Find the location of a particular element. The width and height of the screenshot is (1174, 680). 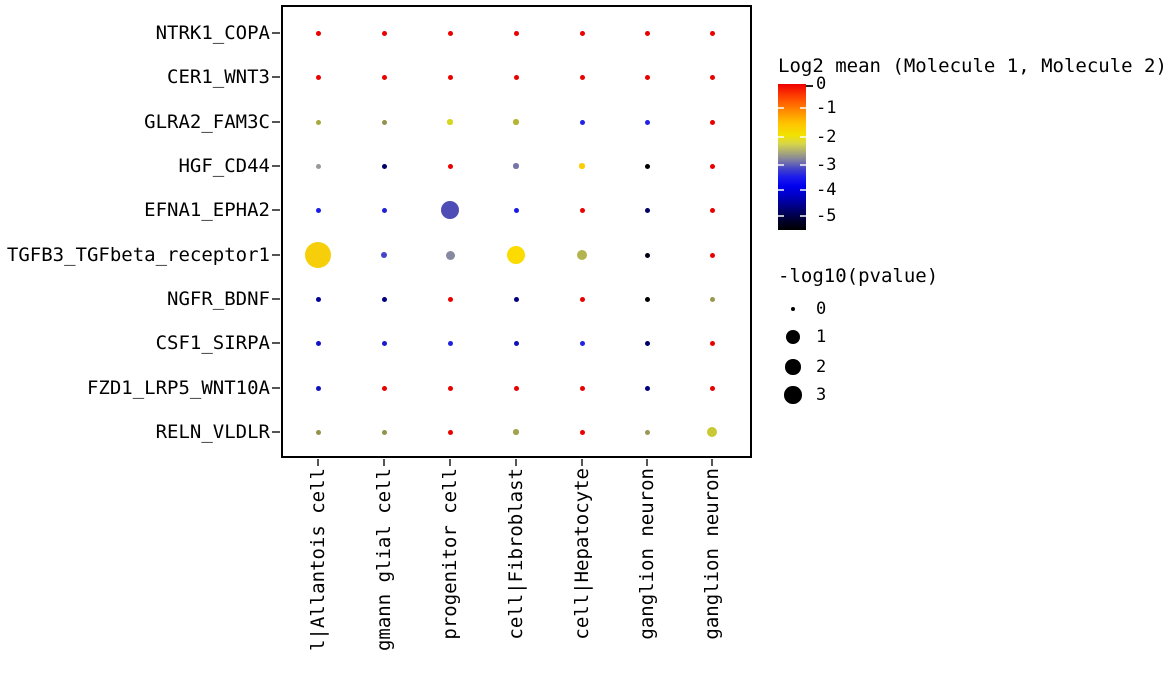

y-tick-label: CER1_WNT3 is located at coordinates (218, 77).